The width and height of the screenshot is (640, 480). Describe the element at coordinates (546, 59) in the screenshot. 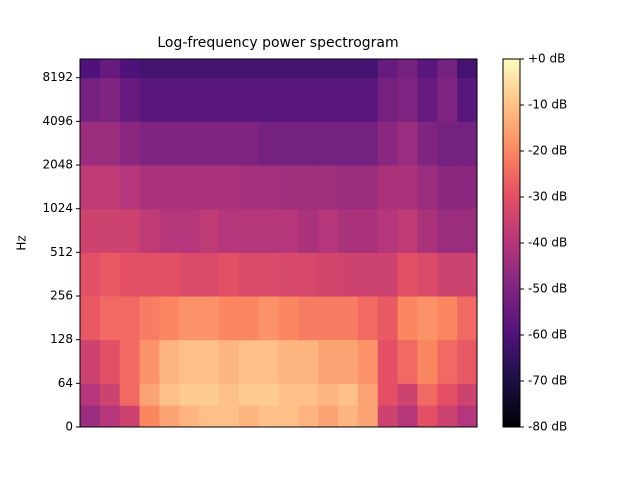

I see `colorbar-tick-label: +0 dB` at that location.